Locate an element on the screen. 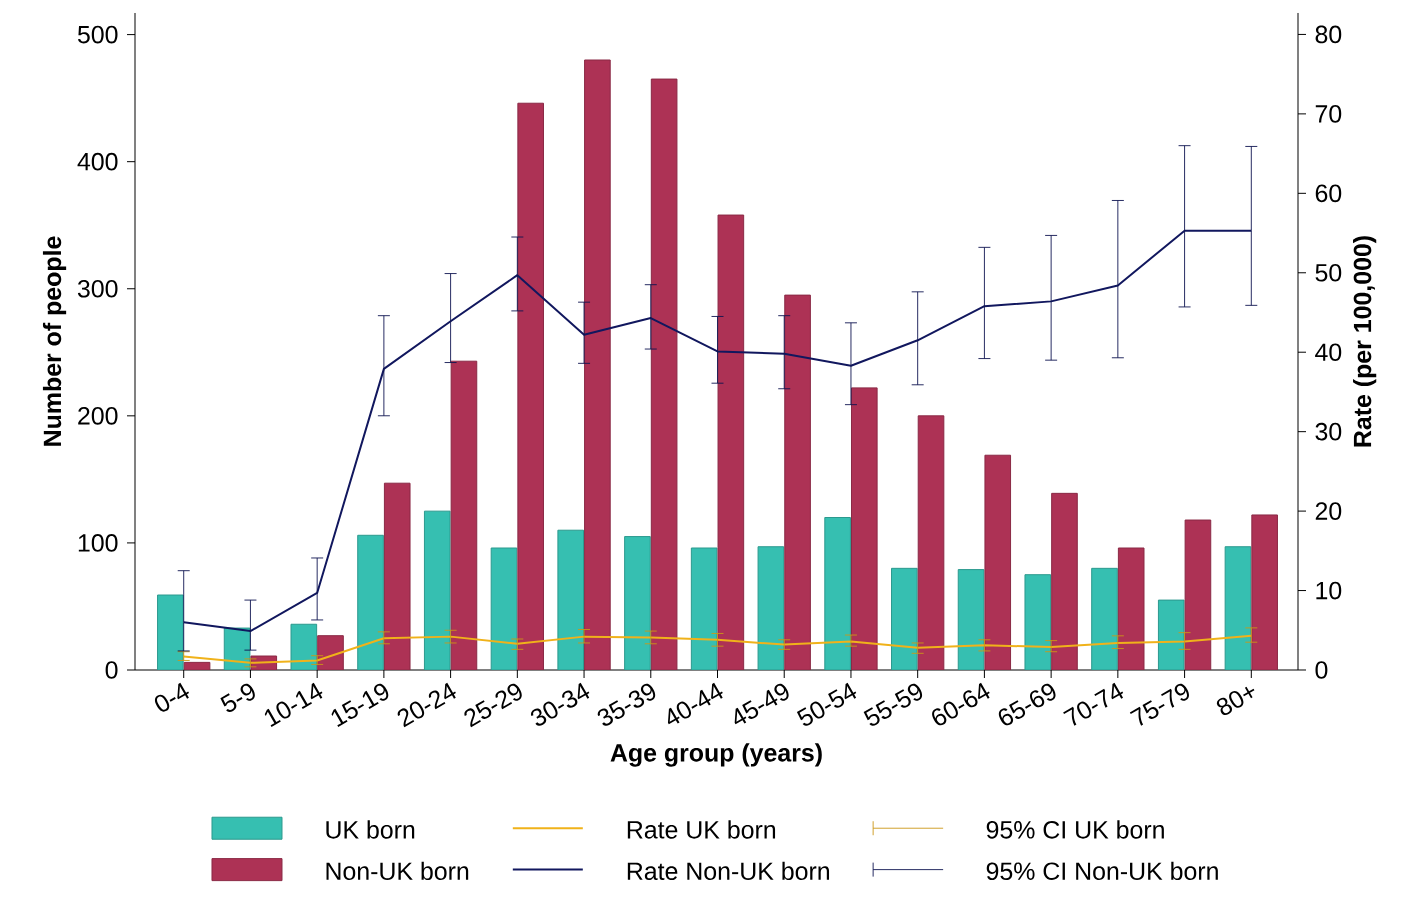  legend-label: UK born is located at coordinates (370, 829).